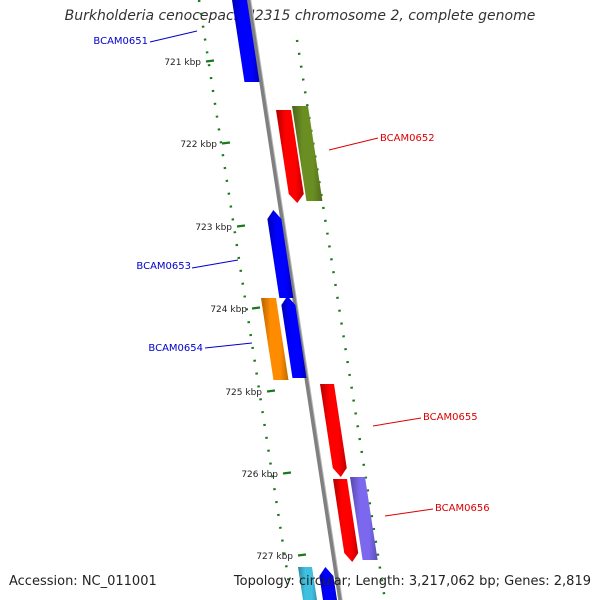  I want to click on gene-bcam0654, so click(294, 337).